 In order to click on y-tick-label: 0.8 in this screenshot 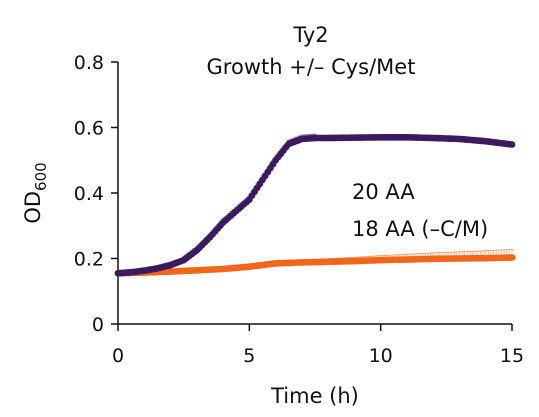, I will do `click(89, 63)`.